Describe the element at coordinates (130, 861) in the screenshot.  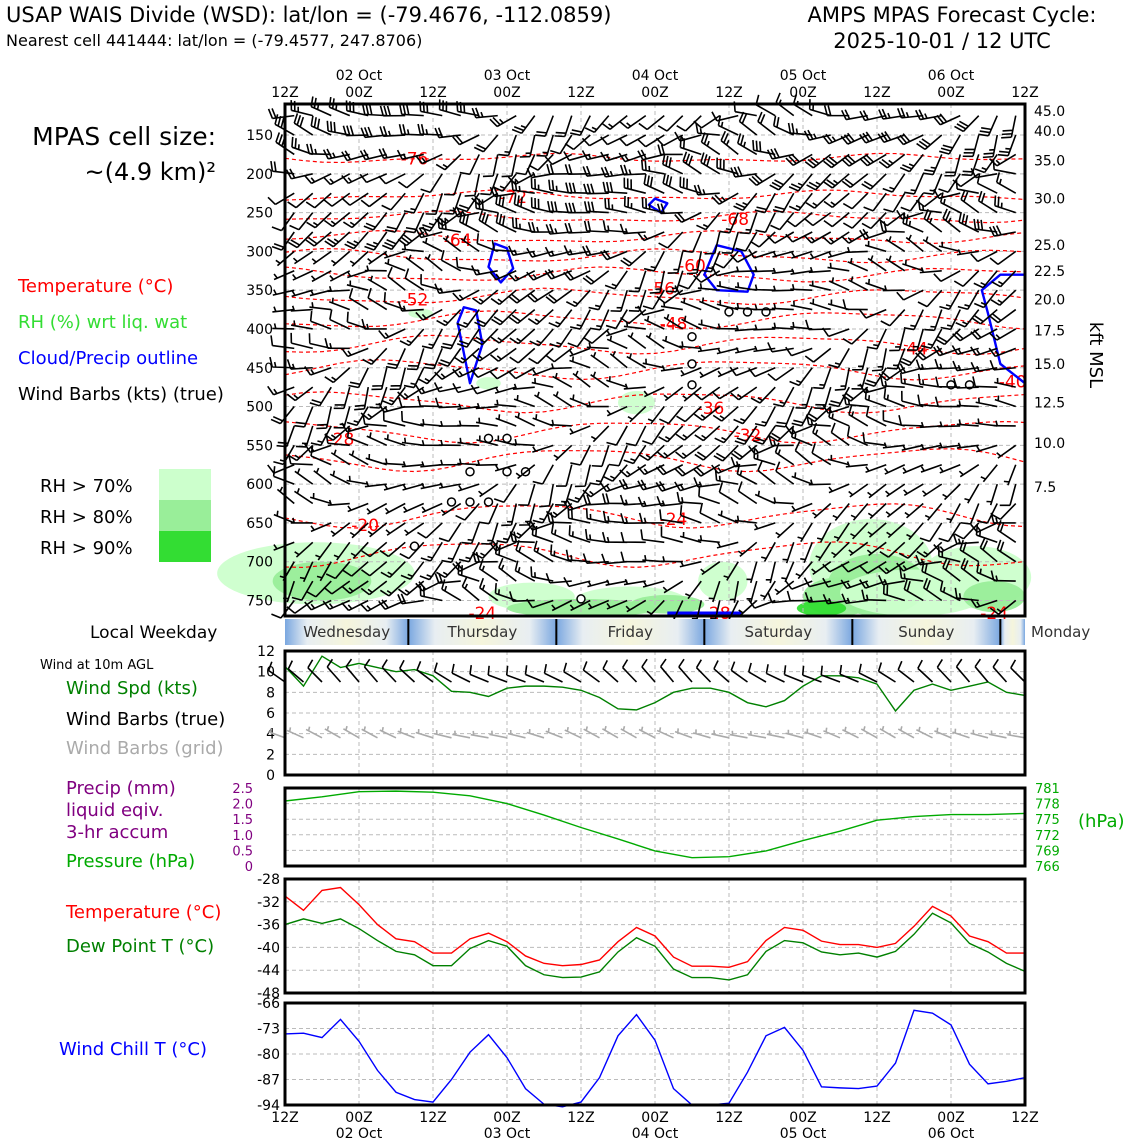
I see `pressure-label: Pressure (hPa)` at that location.